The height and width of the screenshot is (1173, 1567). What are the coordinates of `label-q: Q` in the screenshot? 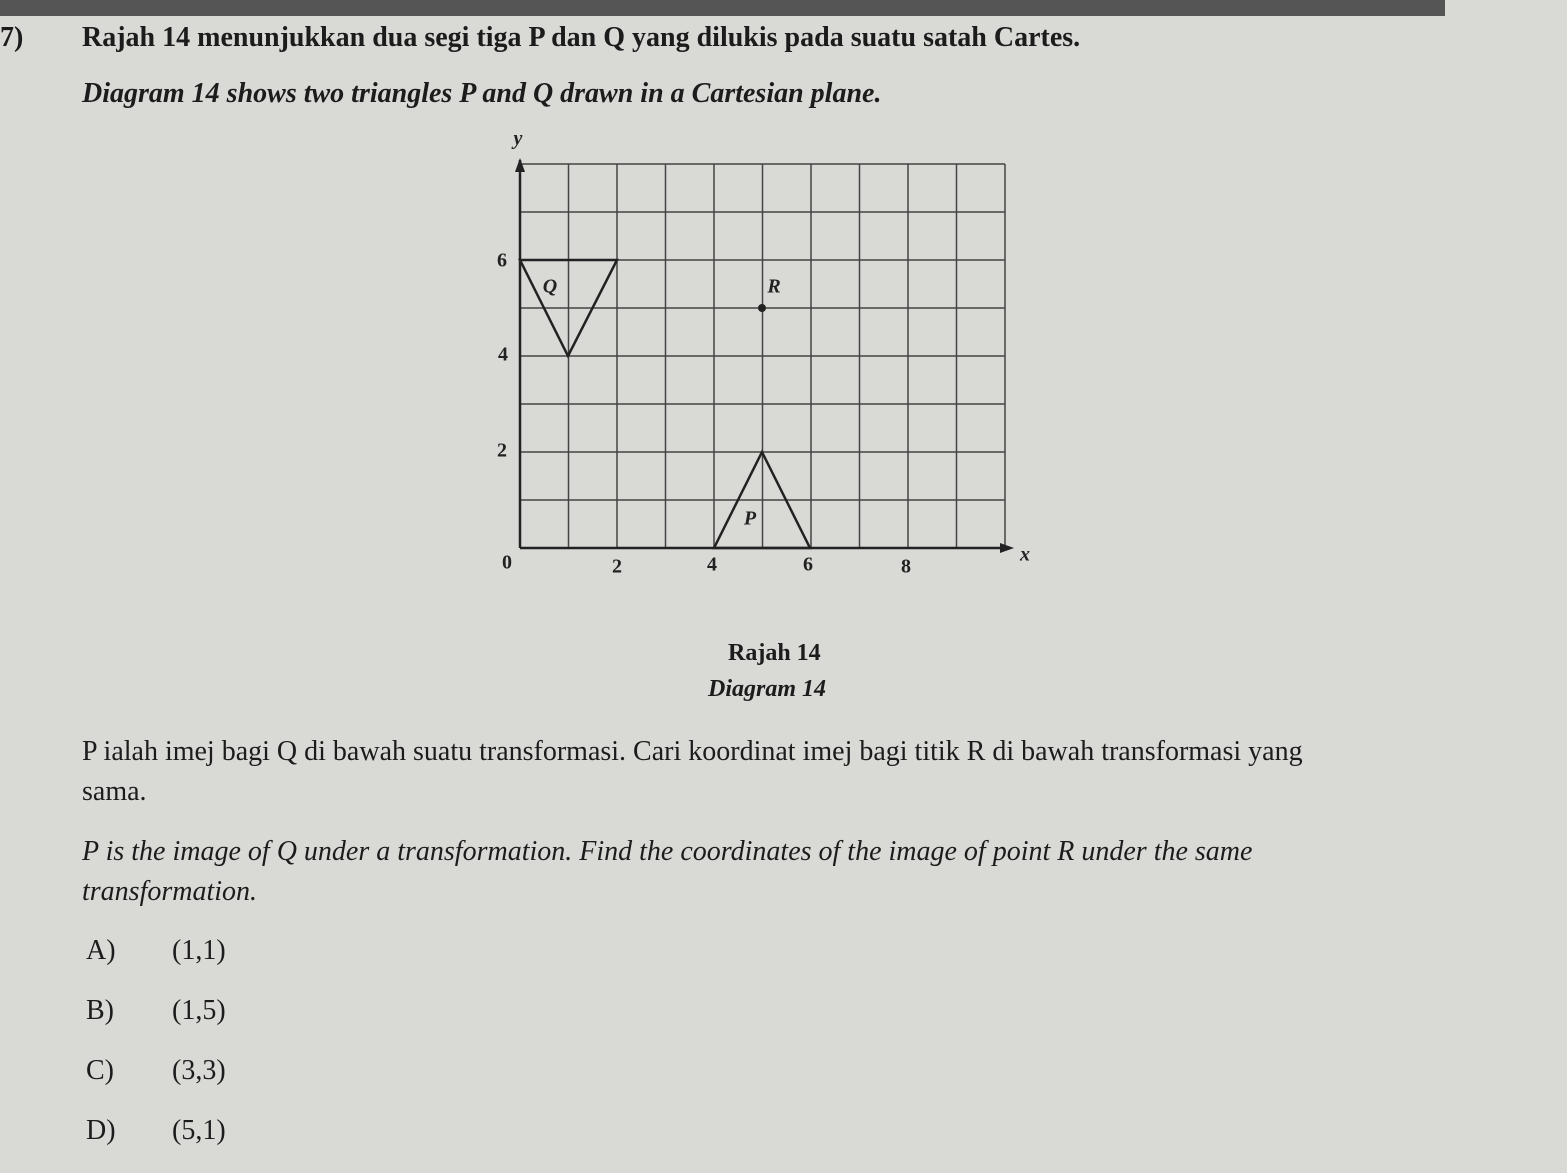 It's located at (550, 287).